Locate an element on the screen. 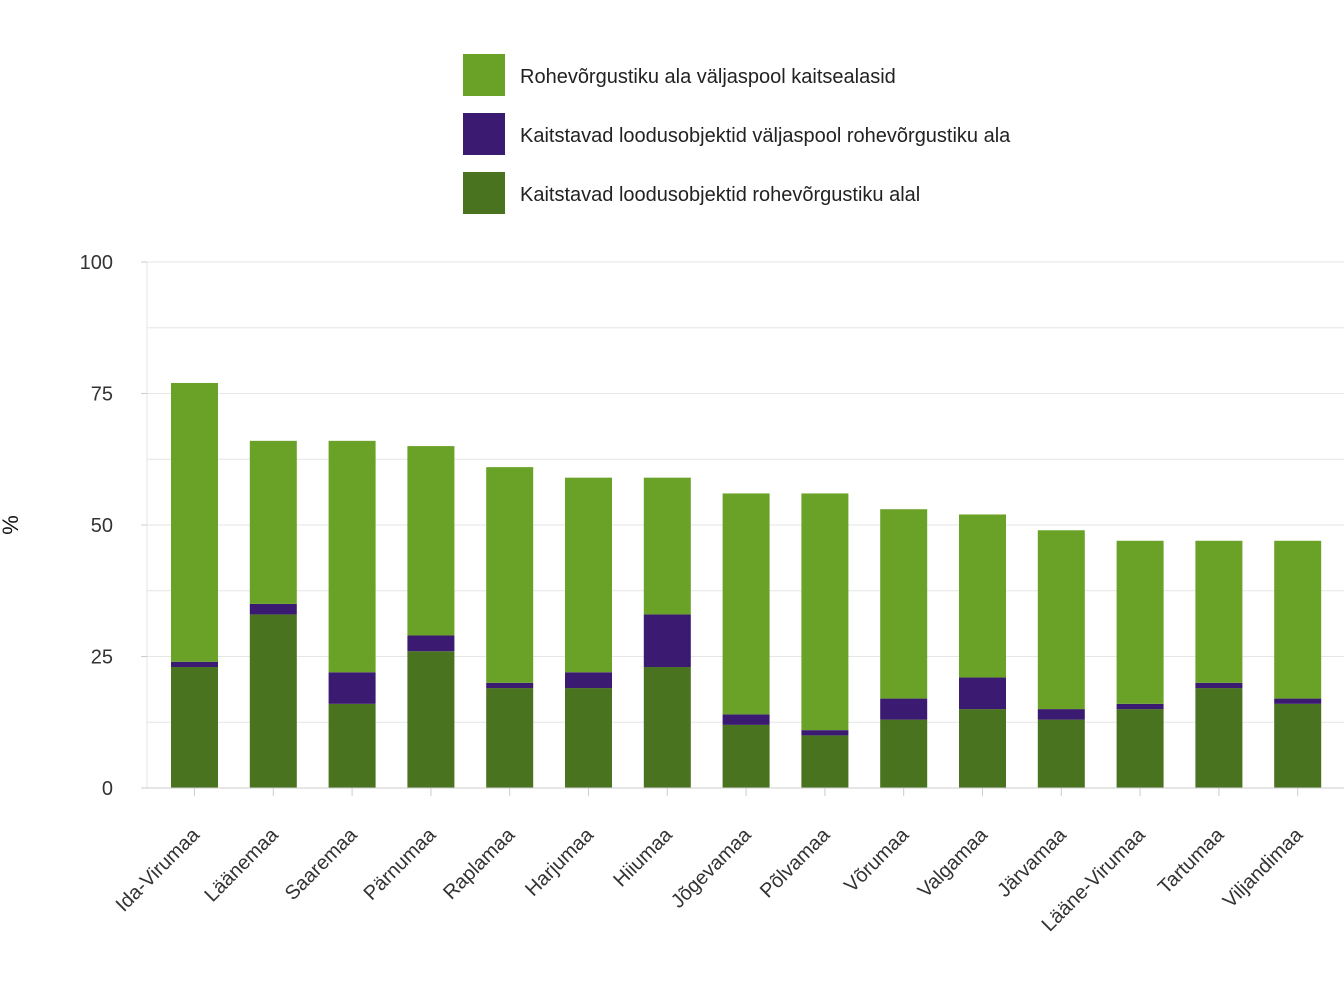  x-category-label: Harjumaa is located at coordinates (559, 861).